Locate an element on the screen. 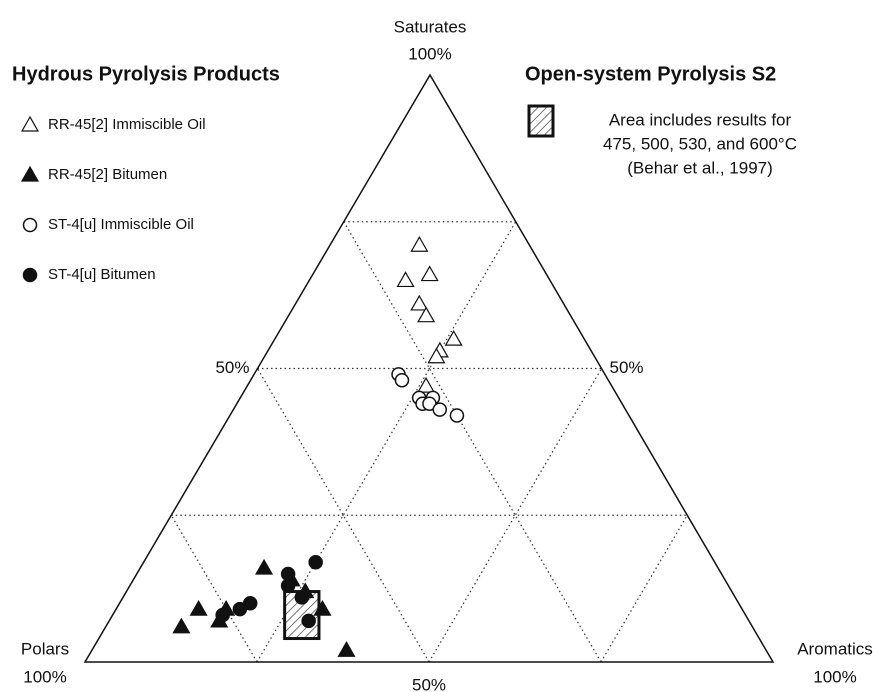 The width and height of the screenshot is (893, 692). area-legend-symbol is located at coordinates (541, 121).